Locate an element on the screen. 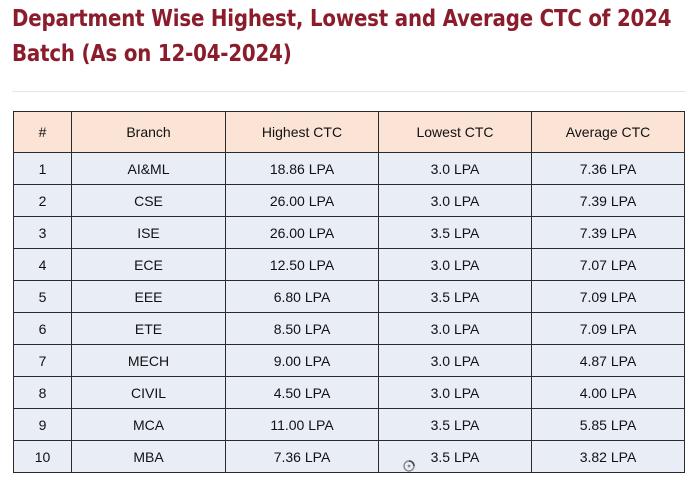 The image size is (696, 490). cell-average-ctc: 3.82 LPA is located at coordinates (608, 456).